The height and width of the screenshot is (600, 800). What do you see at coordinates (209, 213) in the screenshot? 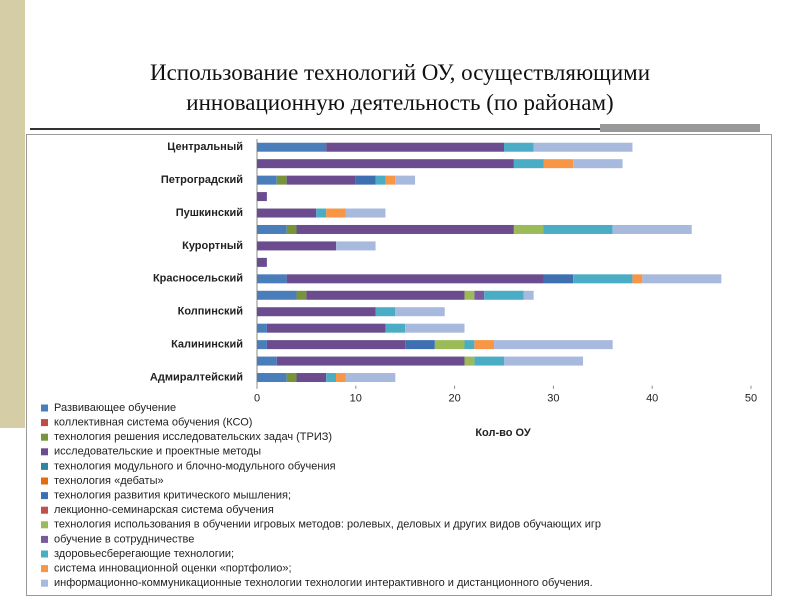
I see `category-label: Пушкинский` at bounding box center [209, 213].